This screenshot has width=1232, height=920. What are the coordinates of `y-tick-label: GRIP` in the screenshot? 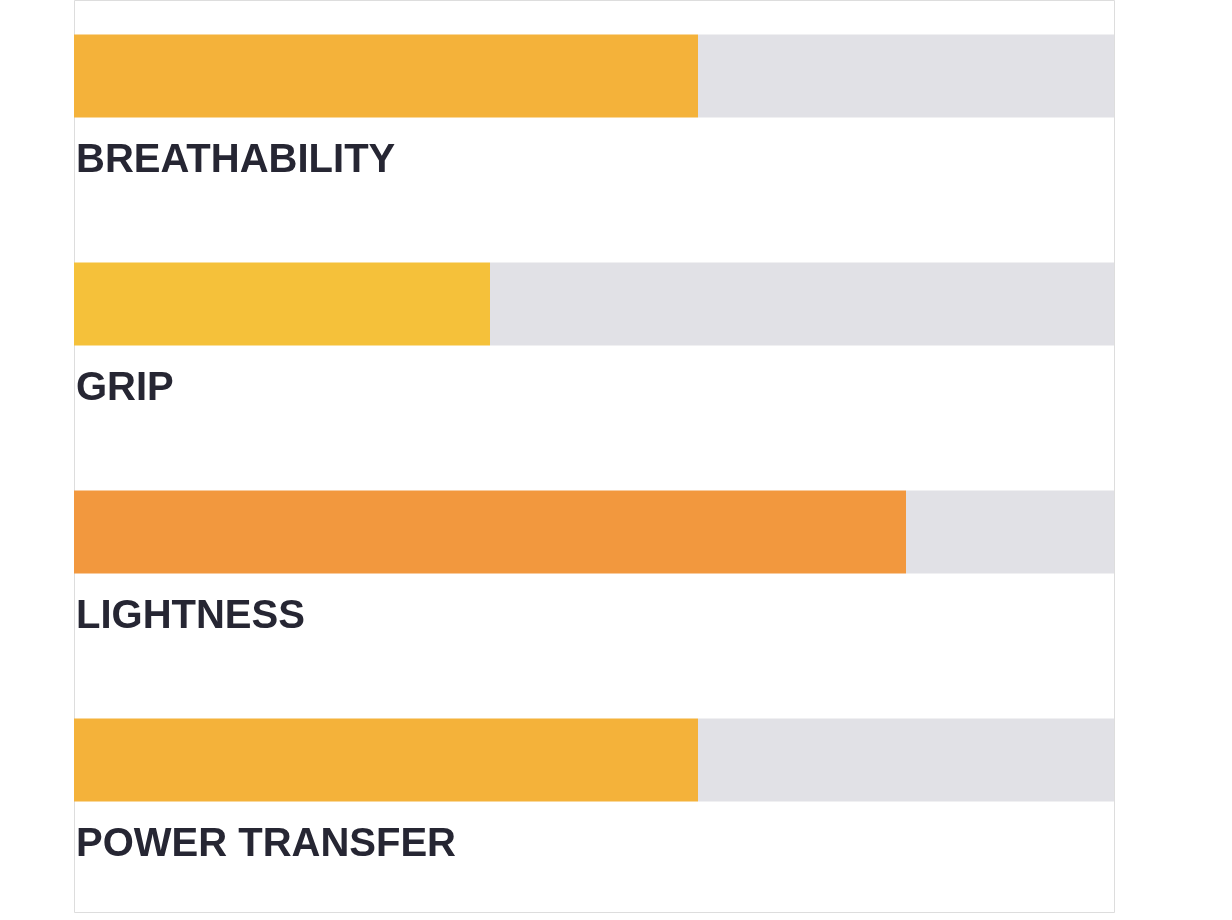 It's located at (125, 386).